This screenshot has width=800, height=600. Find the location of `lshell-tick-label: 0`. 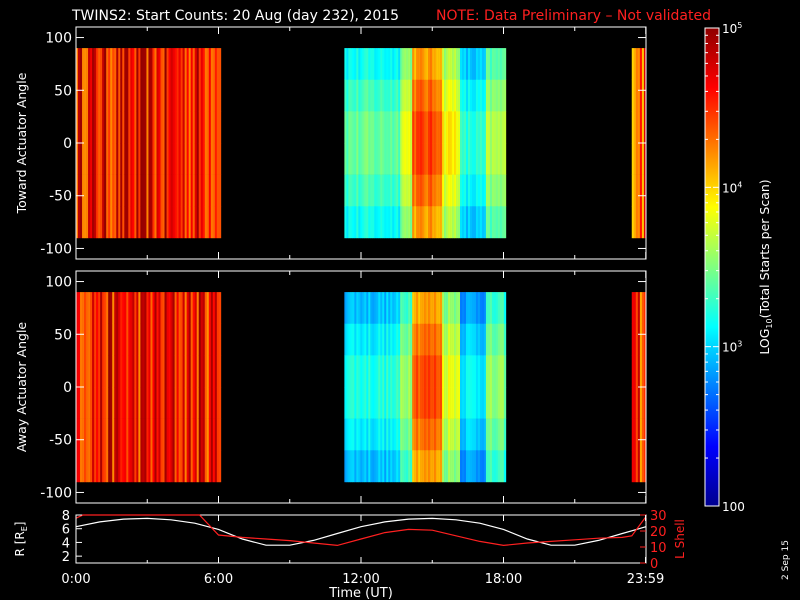

lshell-tick-label: 0 is located at coordinates (654, 564).